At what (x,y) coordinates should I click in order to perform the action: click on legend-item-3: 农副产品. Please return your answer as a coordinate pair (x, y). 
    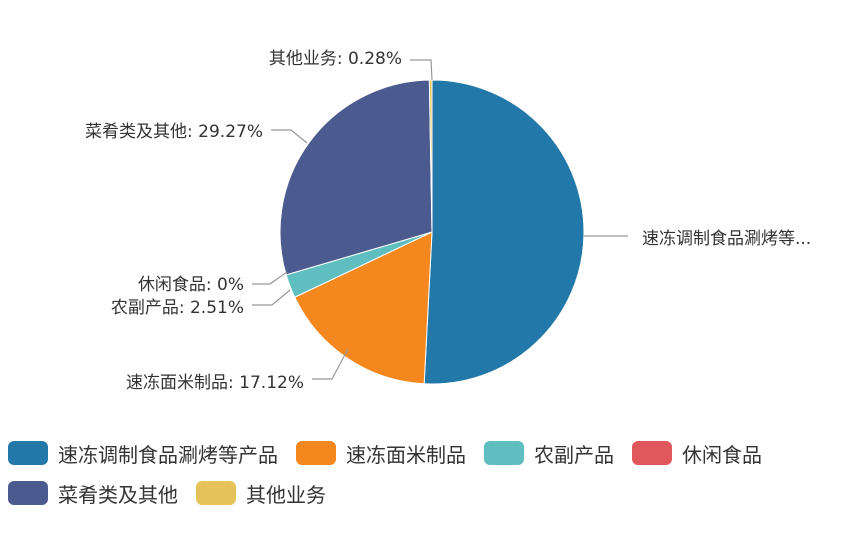
    Looking at the image, I should click on (549, 453).